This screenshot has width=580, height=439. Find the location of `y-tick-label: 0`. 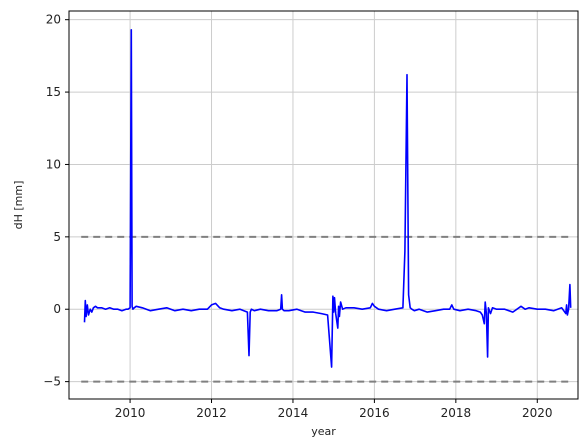

y-tick-label: 0 is located at coordinates (57, 309).